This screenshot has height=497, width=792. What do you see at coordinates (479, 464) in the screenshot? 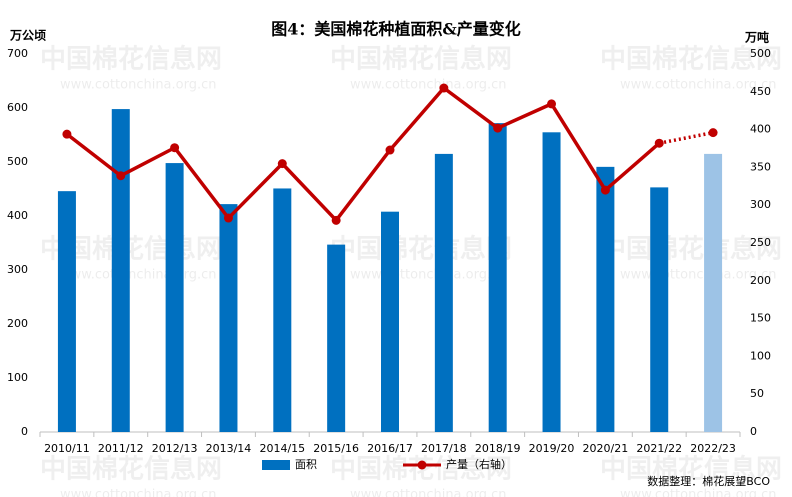
I see `legend-label: 产量（右轴）` at bounding box center [479, 464].